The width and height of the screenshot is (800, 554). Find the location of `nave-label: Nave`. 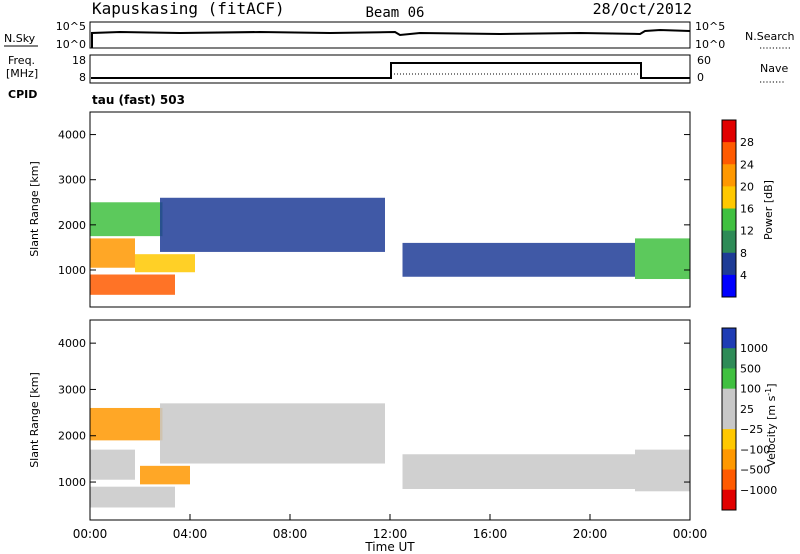

nave-label: Nave is located at coordinates (774, 68).